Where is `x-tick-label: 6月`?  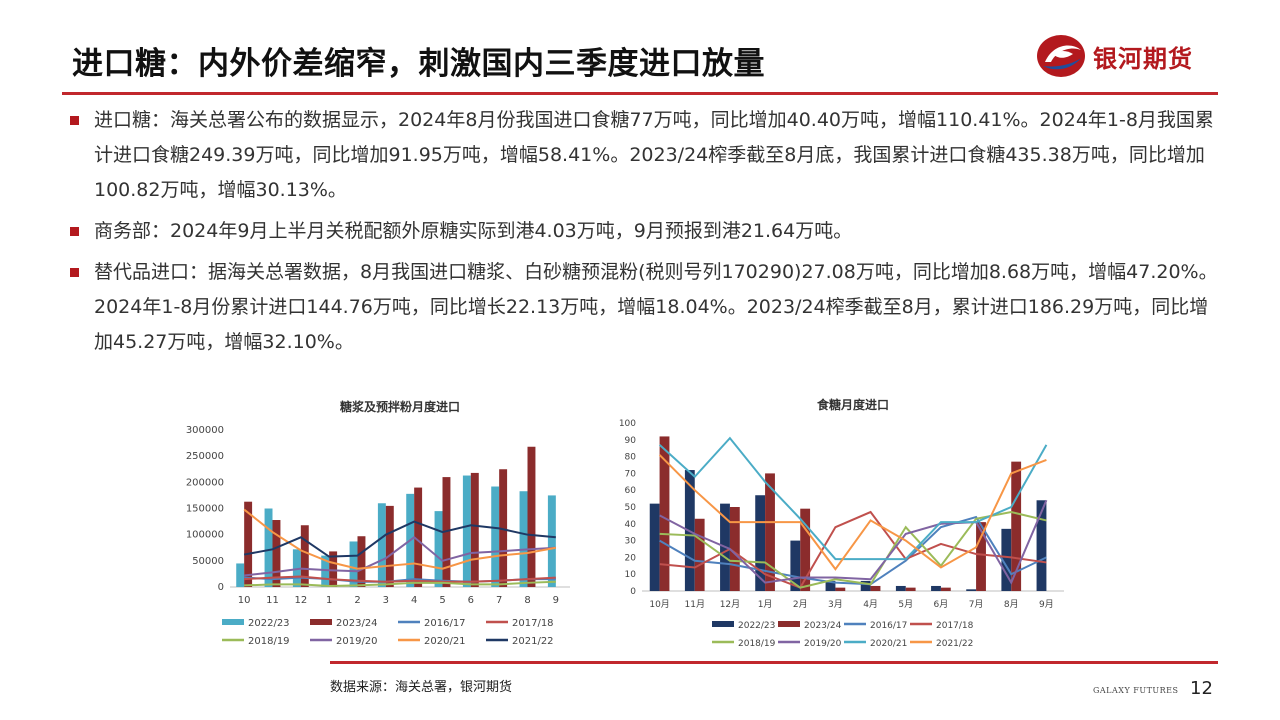
x-tick-label: 6月 is located at coordinates (941, 604).